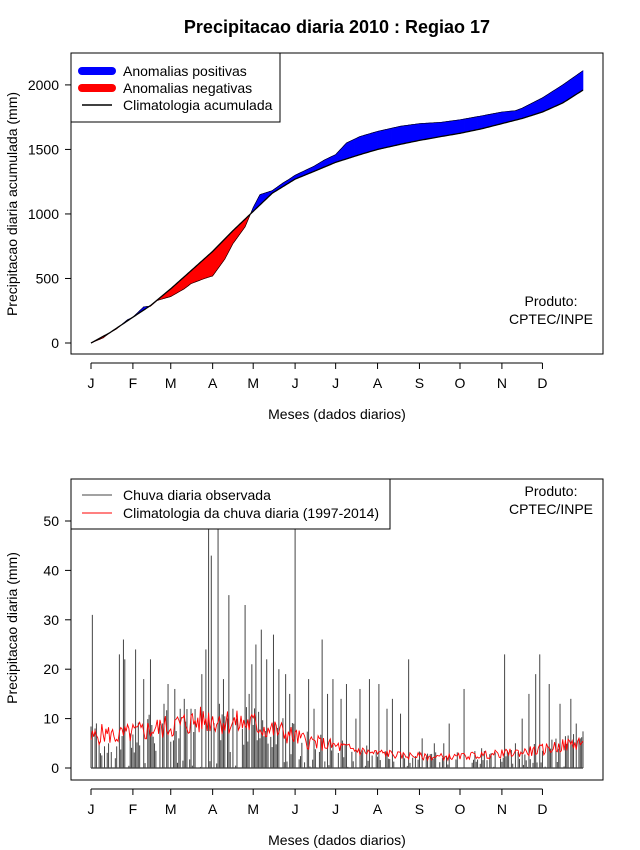 Image resolution: width=640 pixels, height=850 pixels. I want to click on y-tick-label: 10, so click(51, 719).